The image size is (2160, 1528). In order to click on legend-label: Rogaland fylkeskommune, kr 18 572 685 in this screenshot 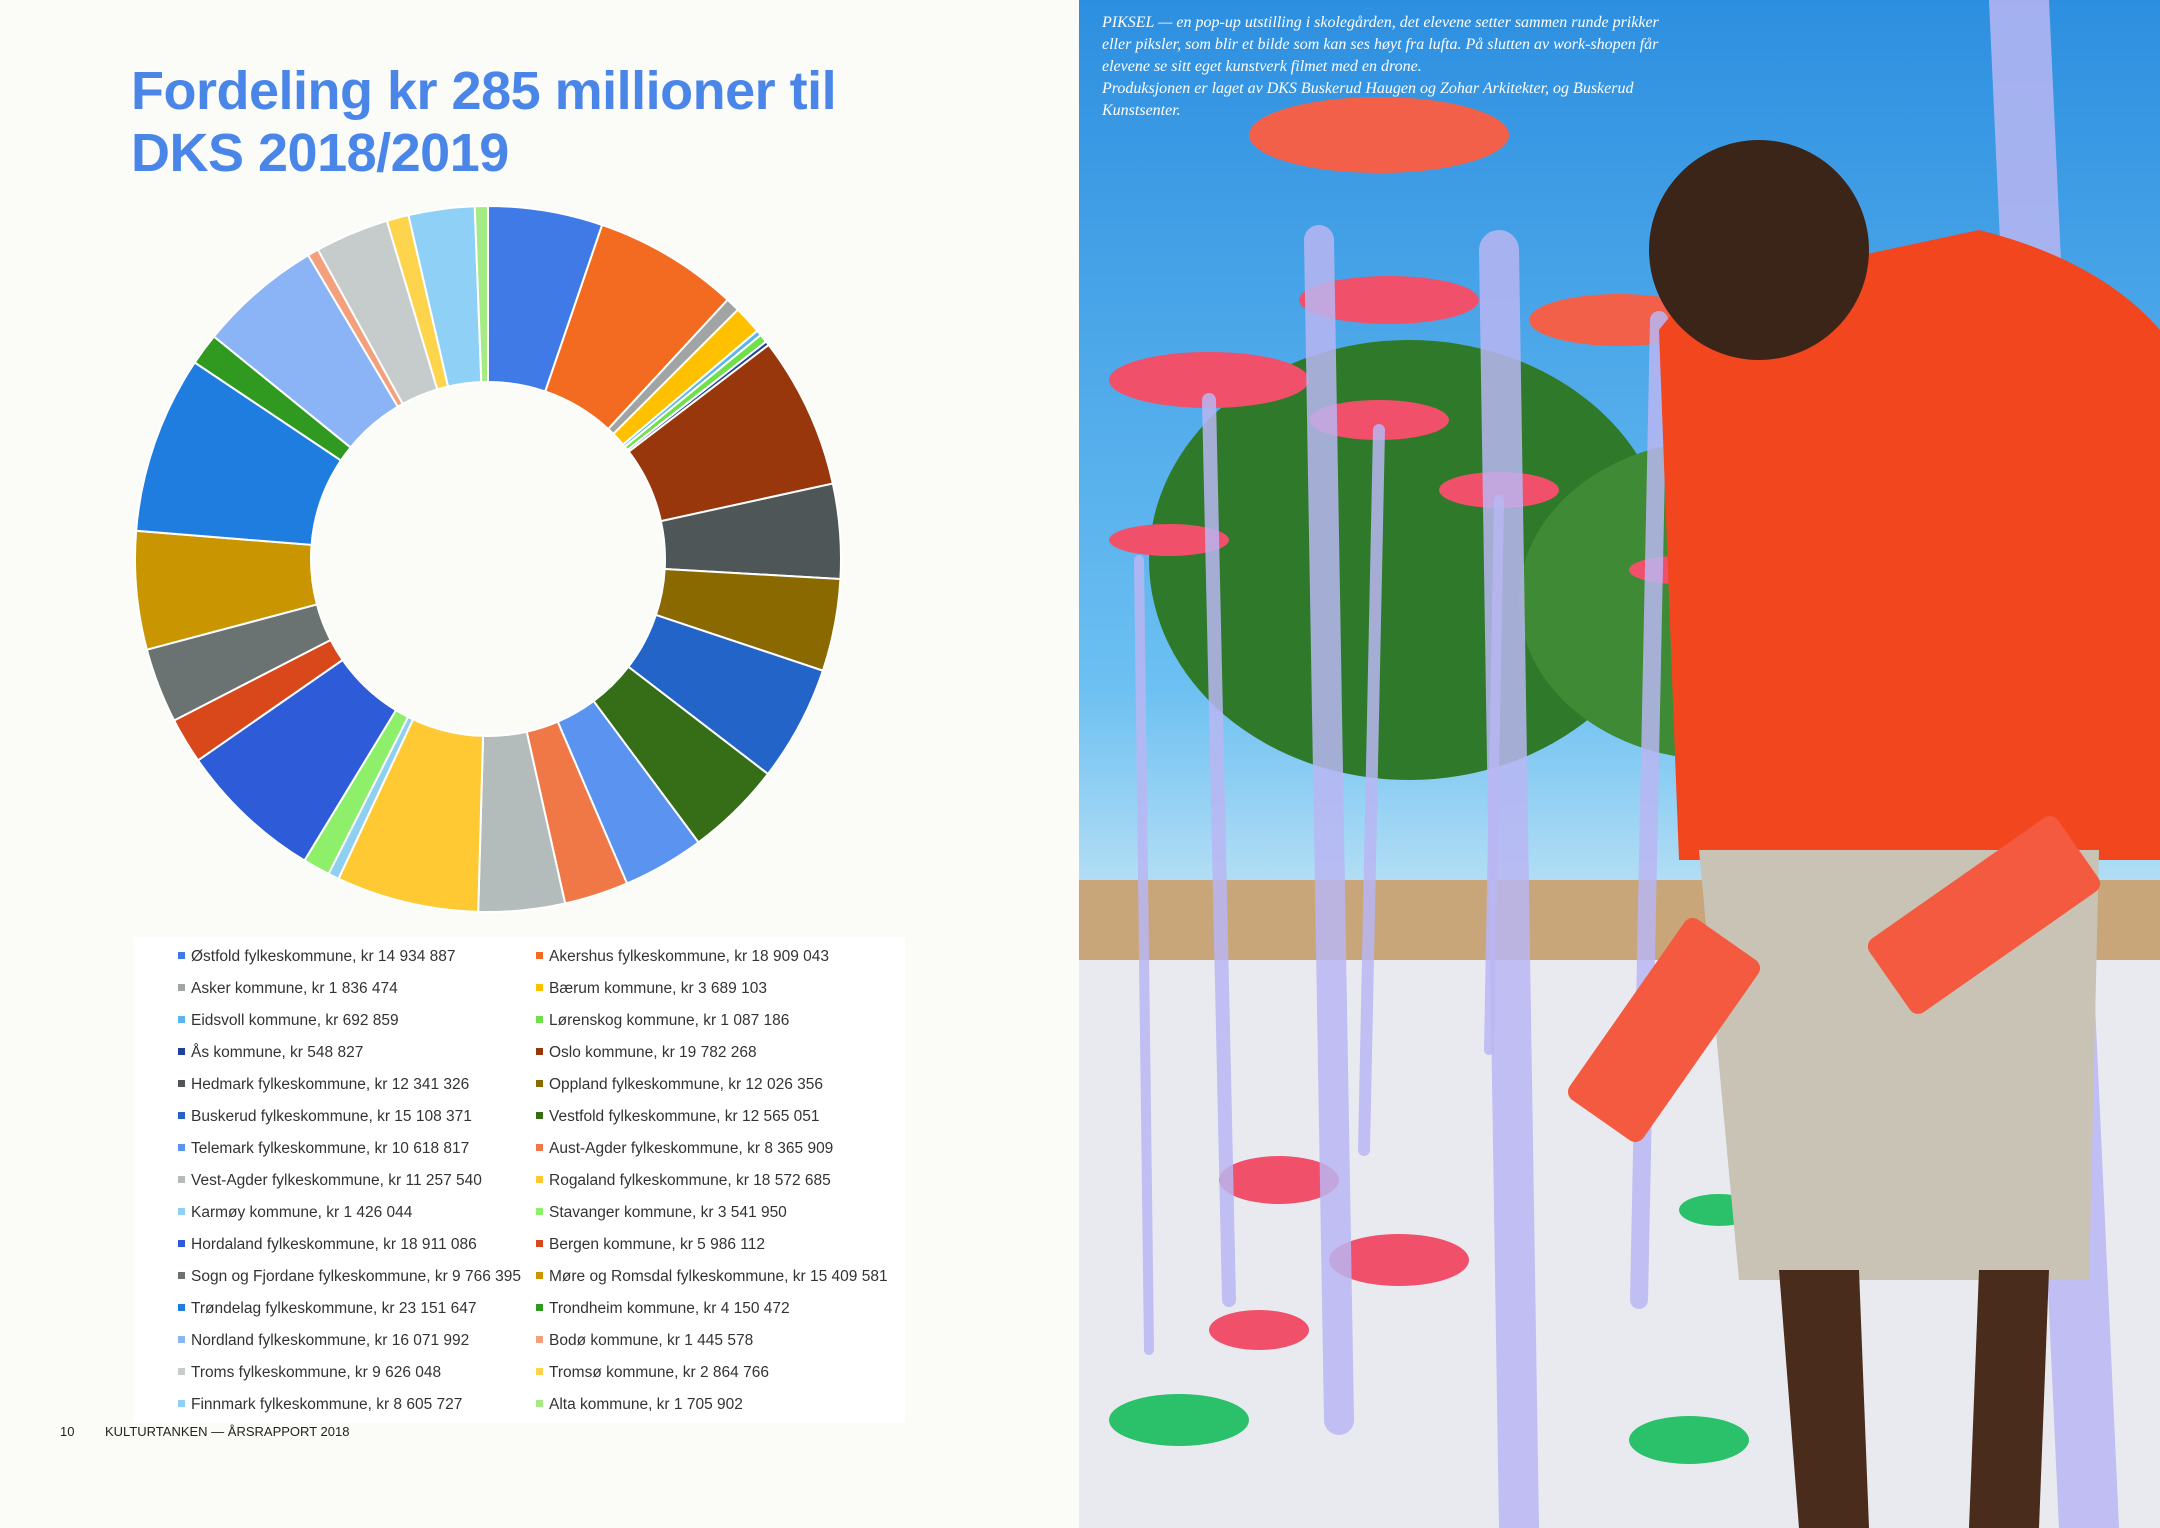, I will do `click(690, 1180)`.